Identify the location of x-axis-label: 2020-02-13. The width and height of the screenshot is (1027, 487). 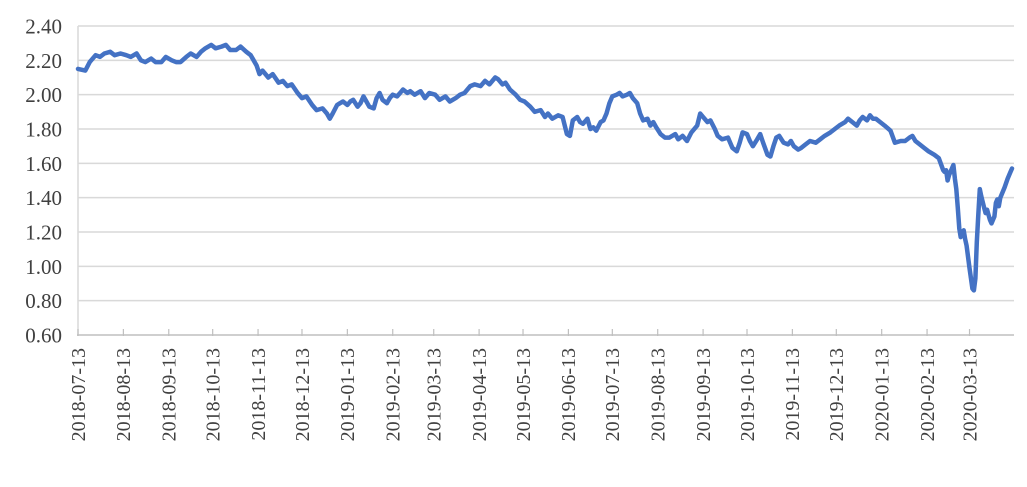
(928, 394).